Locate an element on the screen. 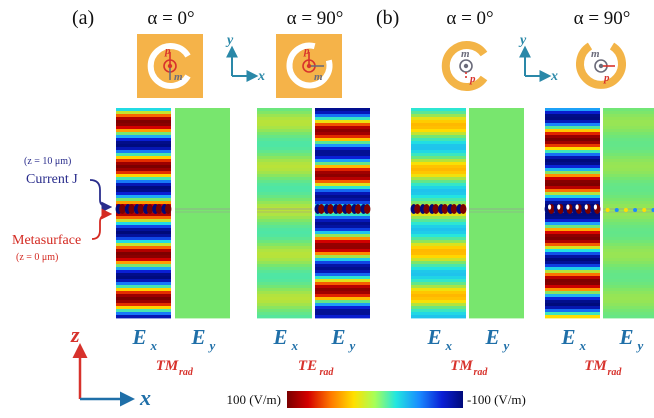 The image size is (654, 418). current-pointer-arrow is located at coordinates (101, 196).